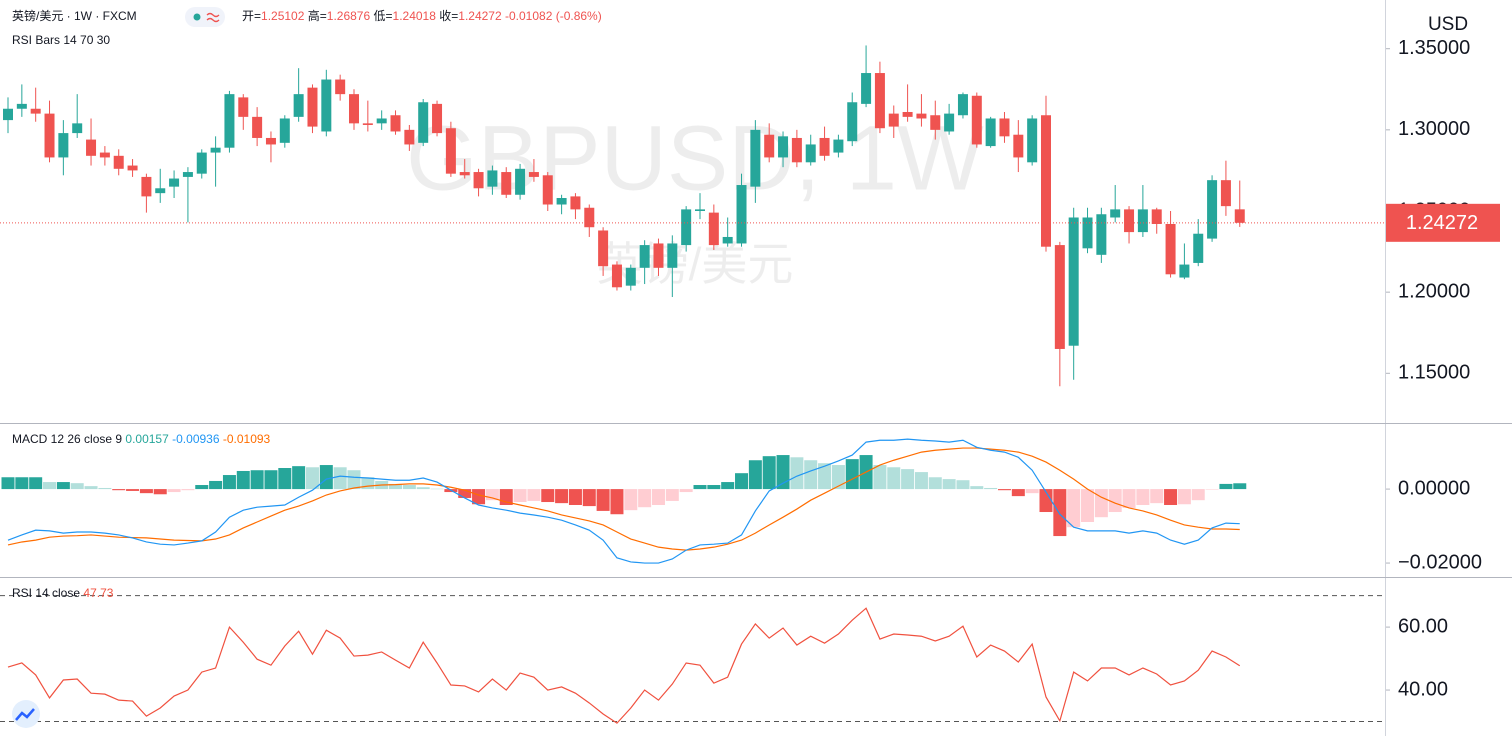 Image resolution: width=1512 pixels, height=736 pixels. I want to click on rsi-value: 47.73, so click(98, 593).